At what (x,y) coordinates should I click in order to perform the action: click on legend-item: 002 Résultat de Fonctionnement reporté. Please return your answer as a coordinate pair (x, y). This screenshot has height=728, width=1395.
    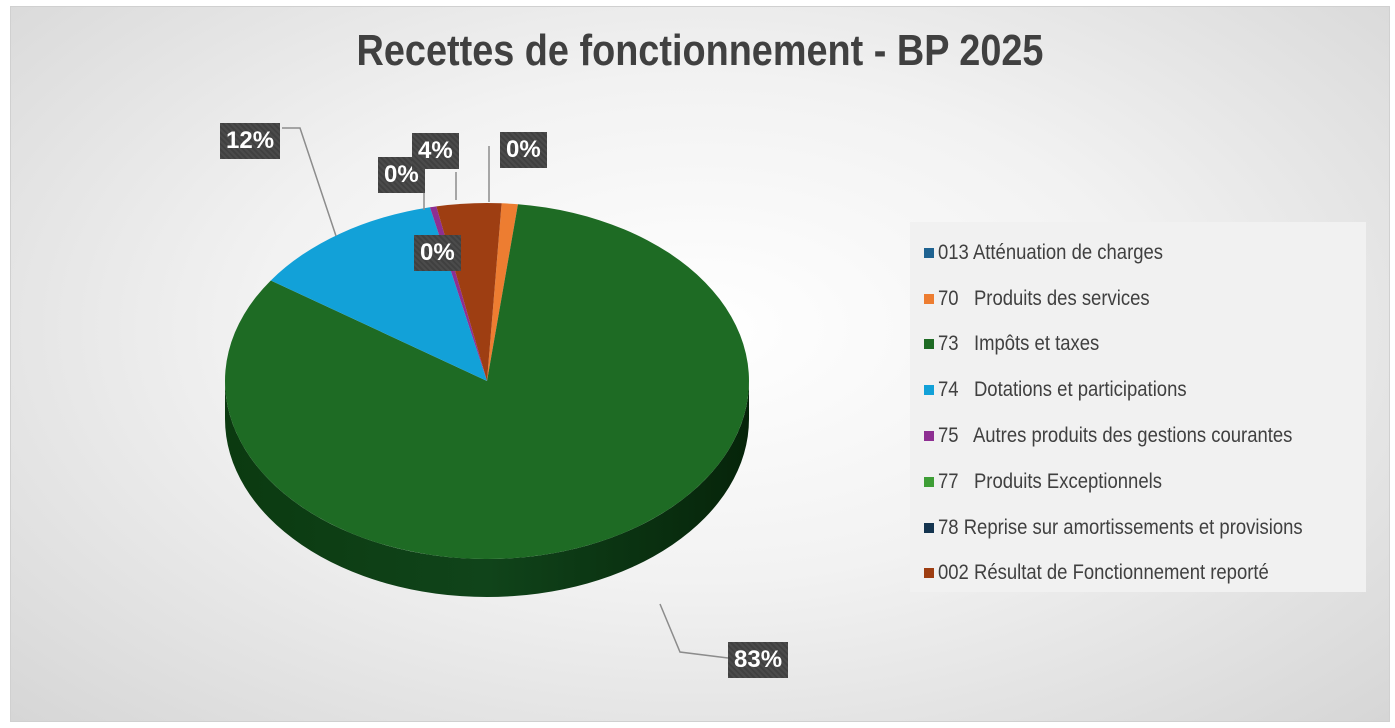
    Looking at the image, I should click on (1138, 574).